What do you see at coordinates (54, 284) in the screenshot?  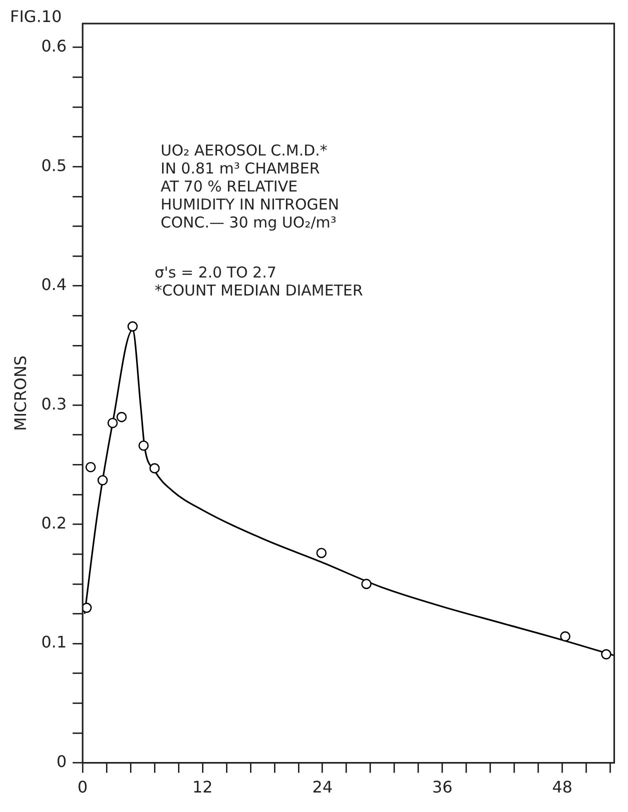 I see `y-tick-label: 0.4` at bounding box center [54, 284].